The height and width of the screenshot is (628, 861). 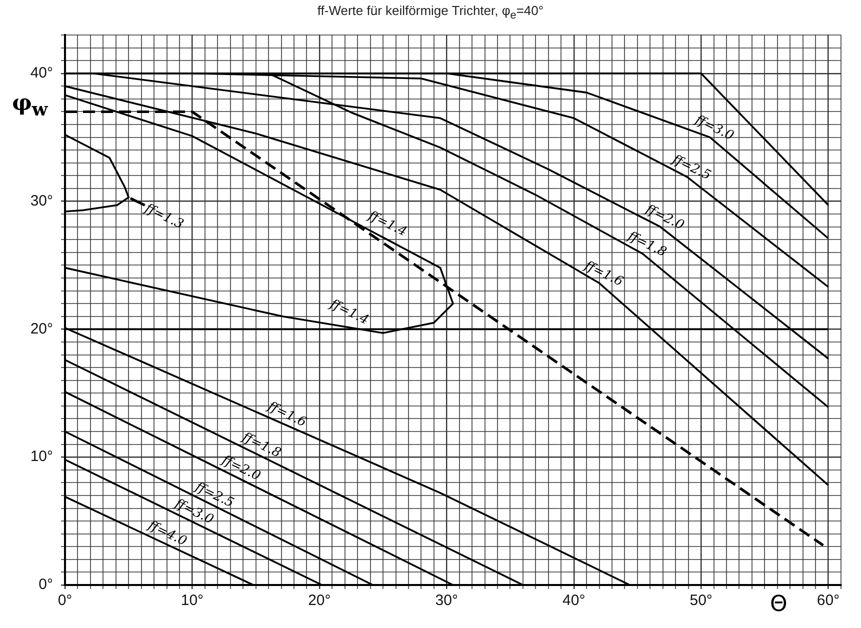 I want to click on chart-title: ff-Werte für keilförmige Trichter, φ$_{e}$=40°, so click(x=430, y=12).